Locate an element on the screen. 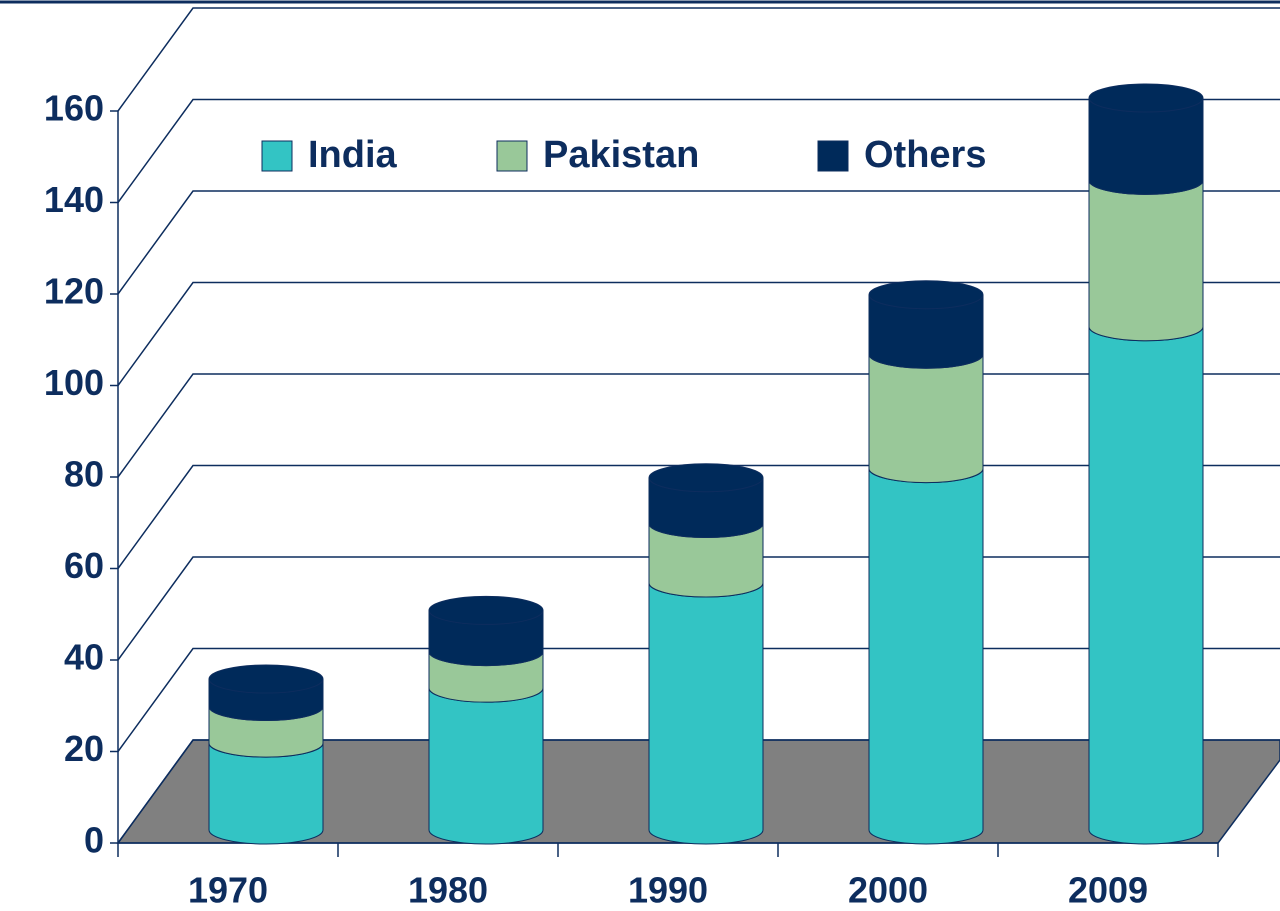  y-tick-label: 0 is located at coordinates (94, 840).